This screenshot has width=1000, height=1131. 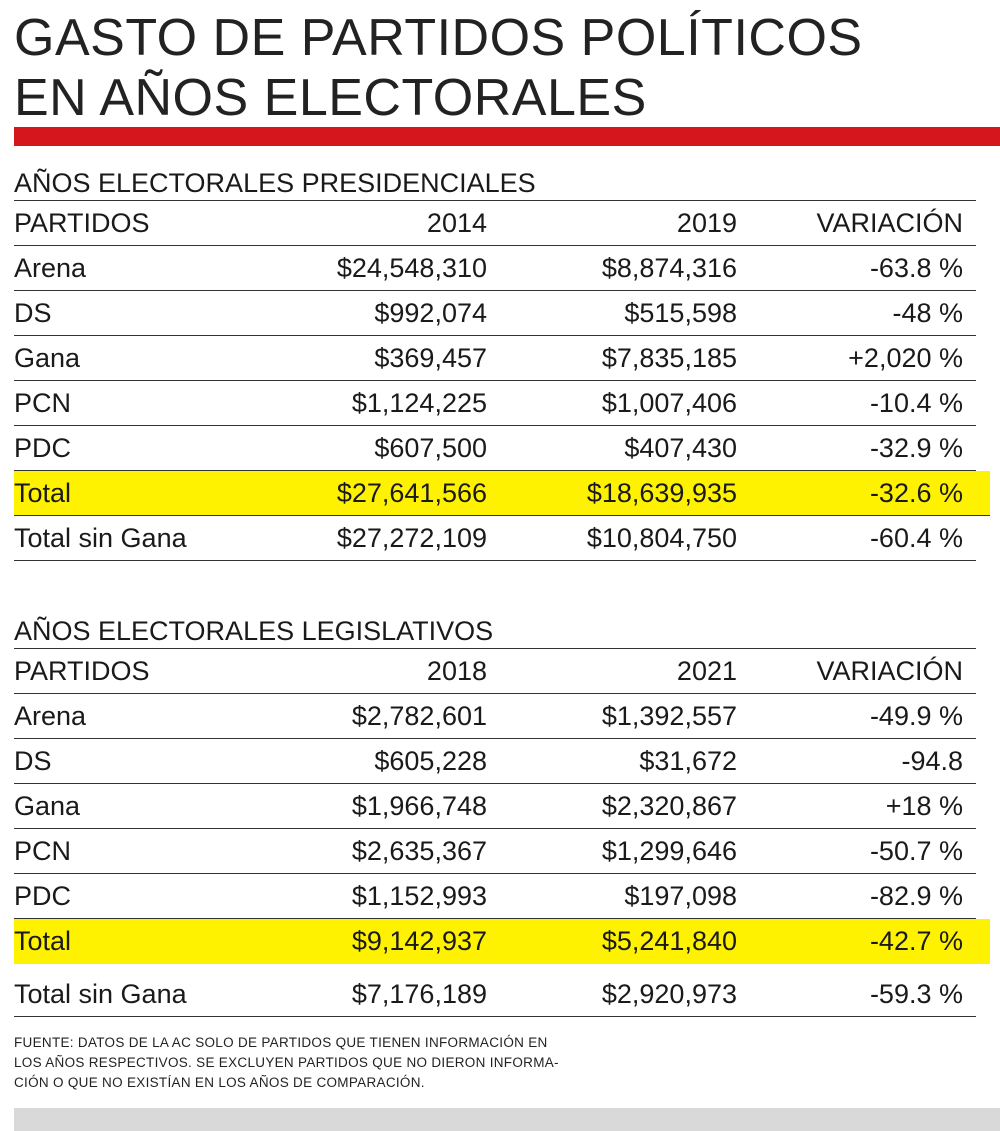 What do you see at coordinates (495, 268) in the screenshot?
I see `table-row: Arena $24,548,310 $8,874,316 -63.8 %` at bounding box center [495, 268].